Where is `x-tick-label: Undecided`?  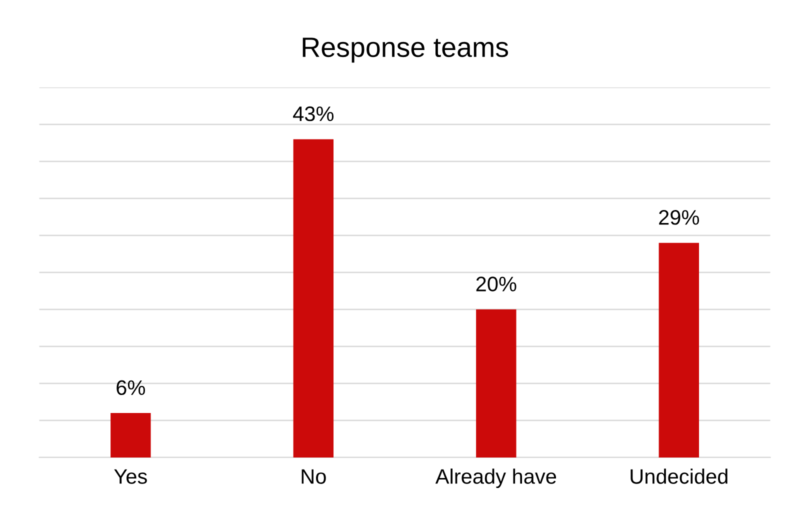
x-tick-label: Undecided is located at coordinates (679, 476).